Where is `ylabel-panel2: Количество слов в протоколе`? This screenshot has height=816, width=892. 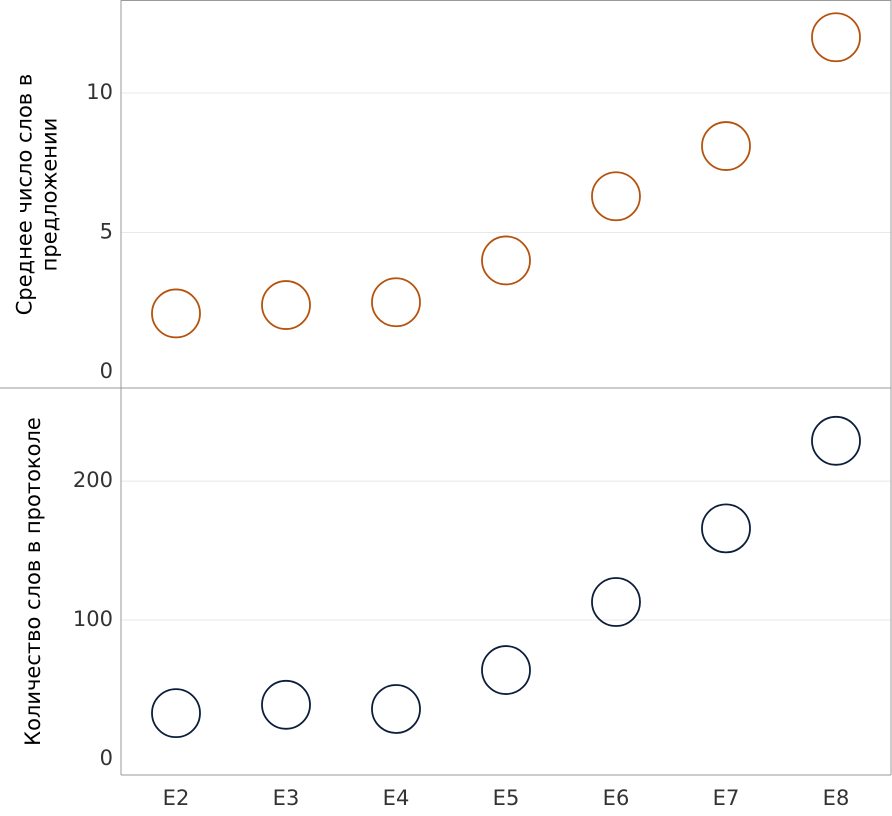
ylabel-panel2: Количество слов в протоколе is located at coordinates (33, 581).